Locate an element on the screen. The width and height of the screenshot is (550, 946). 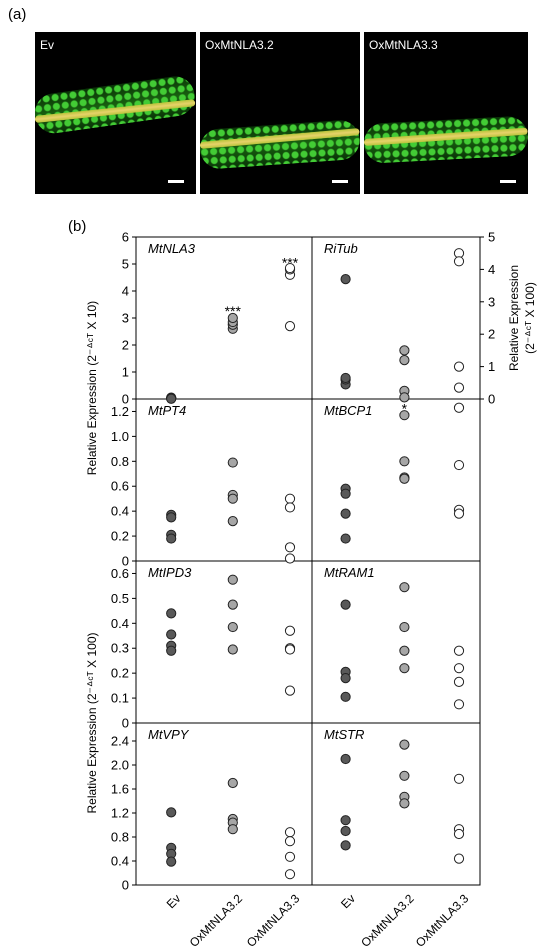
gene-label: MtPT4 is located at coordinates (167, 410).